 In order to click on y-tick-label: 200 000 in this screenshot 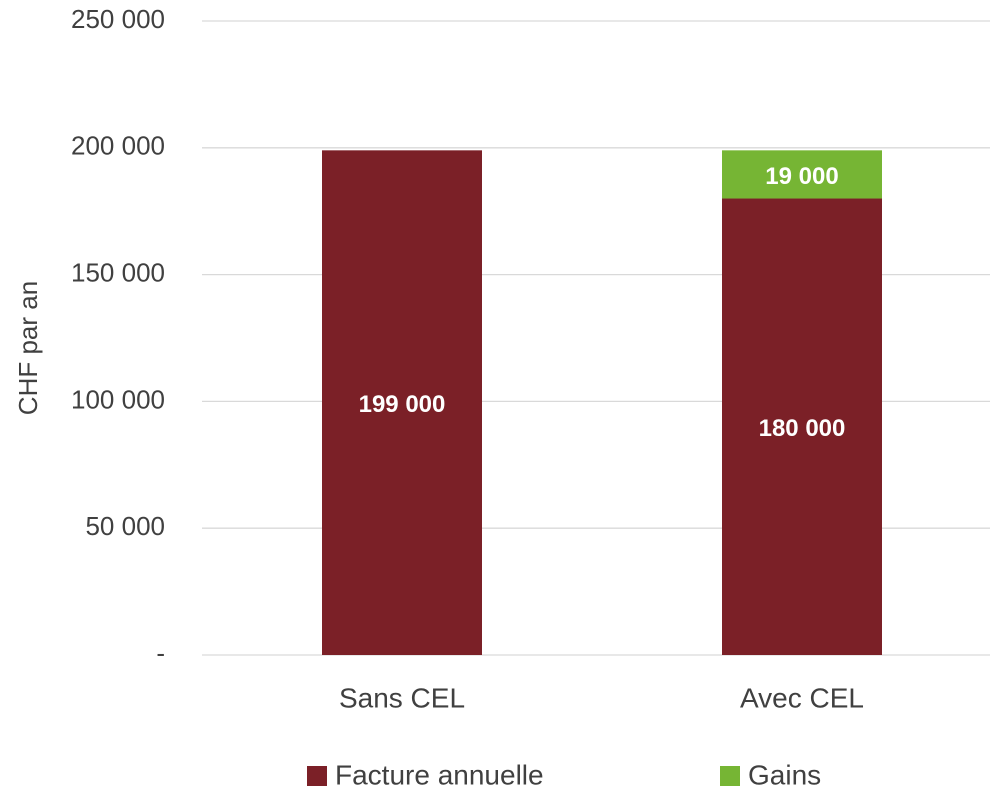, I will do `click(118, 146)`.